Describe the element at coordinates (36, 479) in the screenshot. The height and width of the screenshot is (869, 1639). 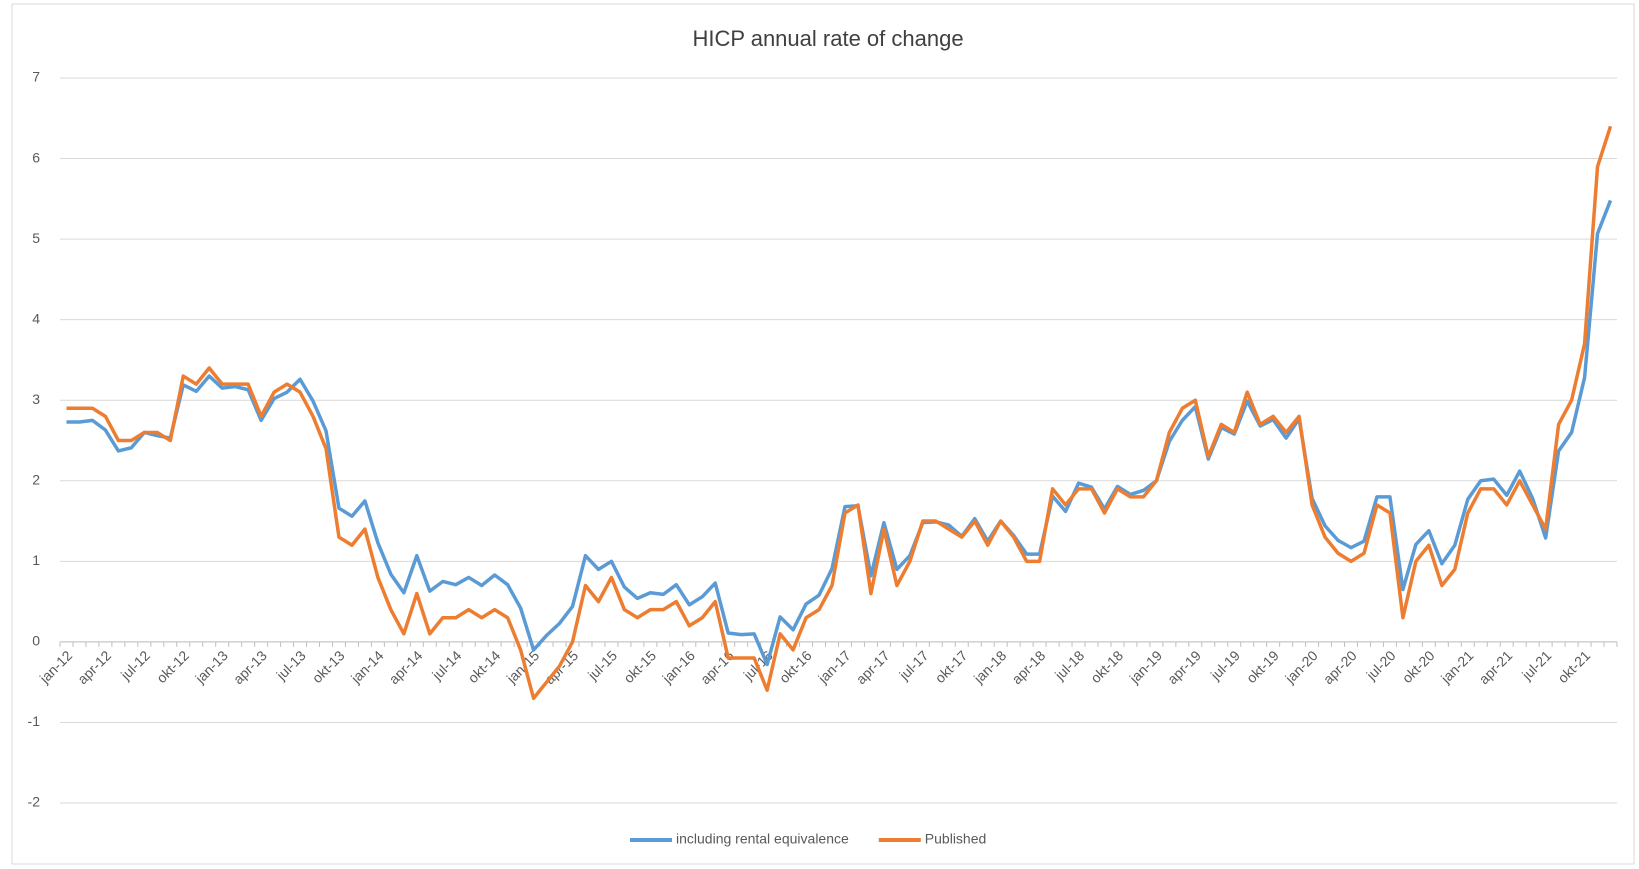
I see `y-tick-label: 2` at that location.